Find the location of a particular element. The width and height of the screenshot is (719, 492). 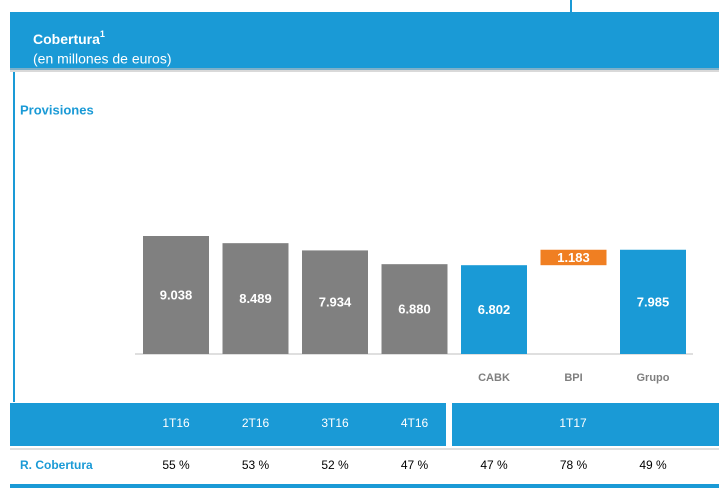

section-title: Provisiones is located at coordinates (57, 109).